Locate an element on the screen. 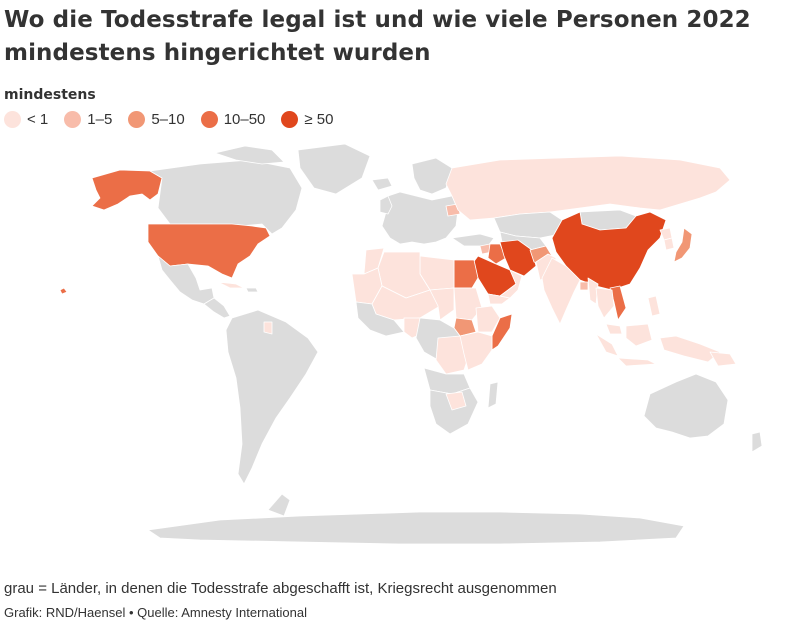 The width and height of the screenshot is (800, 630). legend-item-5-10: 5–10 is located at coordinates (156, 119).